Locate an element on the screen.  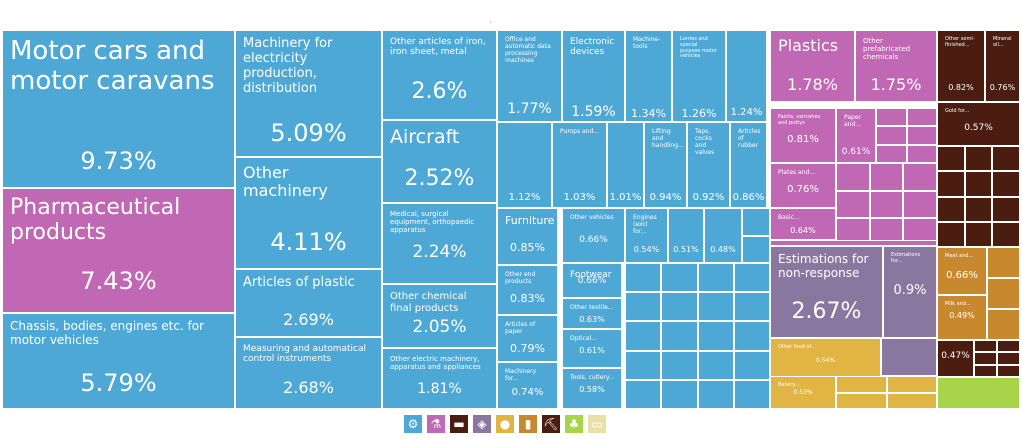
tile-item-19: 1.01% is located at coordinates (625, 165).